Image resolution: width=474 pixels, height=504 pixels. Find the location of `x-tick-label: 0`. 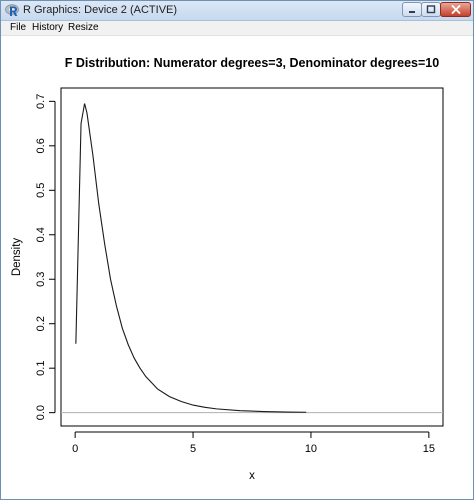

x-tick-label: 0 is located at coordinates (75, 449).